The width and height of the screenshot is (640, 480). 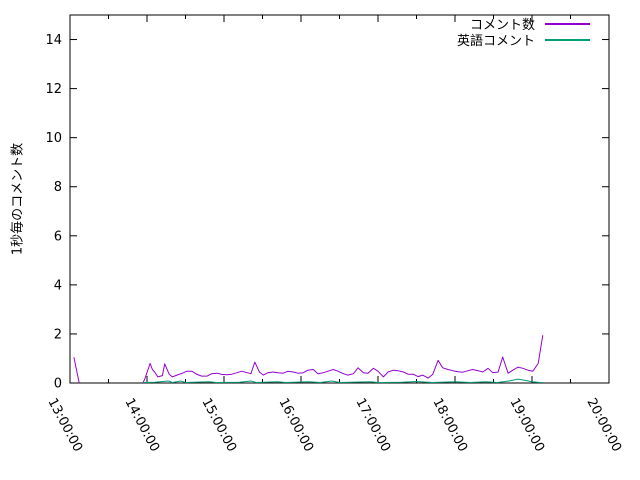 I want to click on legend: コメント数 英語コメント, so click(x=523, y=32).